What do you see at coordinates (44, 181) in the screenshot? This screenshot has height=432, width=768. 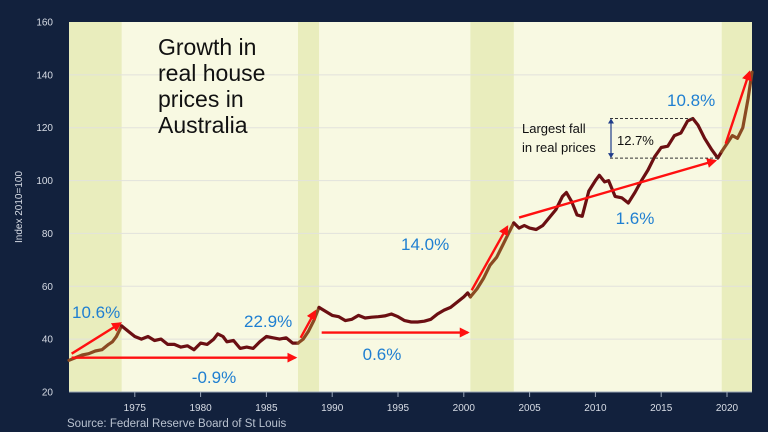 I see `y-tick-label: 100` at bounding box center [44, 181].